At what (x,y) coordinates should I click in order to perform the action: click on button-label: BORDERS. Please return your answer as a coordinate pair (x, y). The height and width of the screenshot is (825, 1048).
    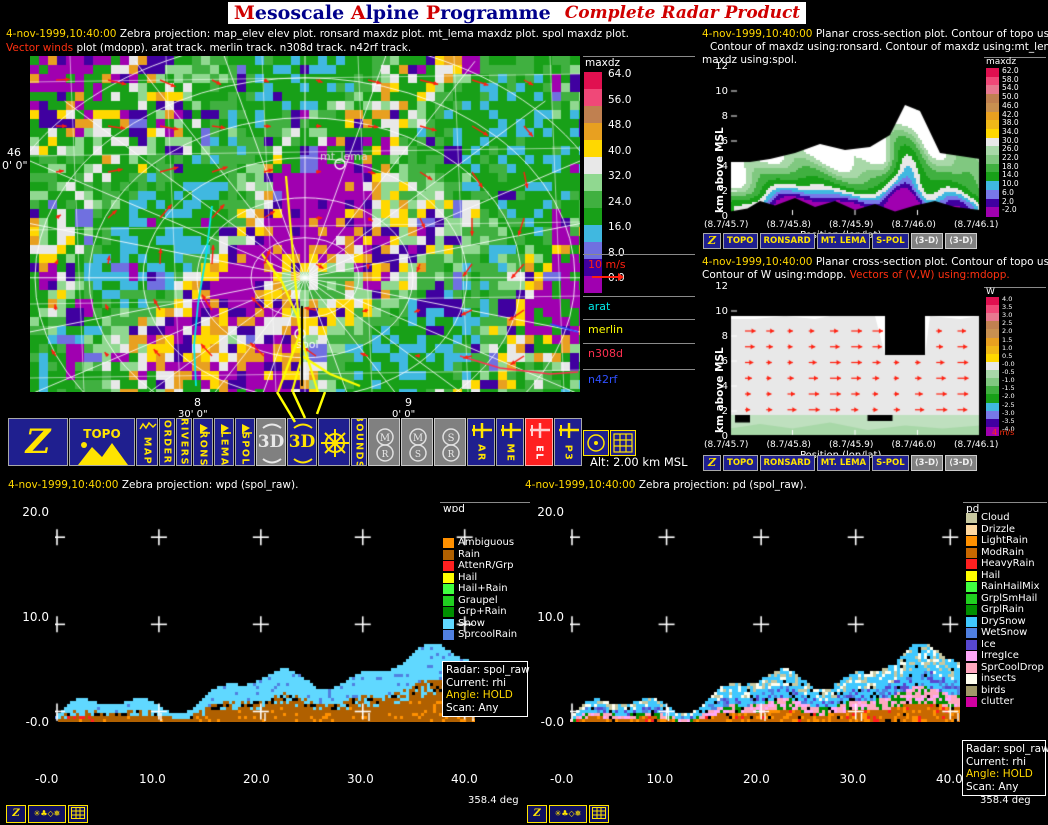
    Looking at the image, I should click on (167, 442).